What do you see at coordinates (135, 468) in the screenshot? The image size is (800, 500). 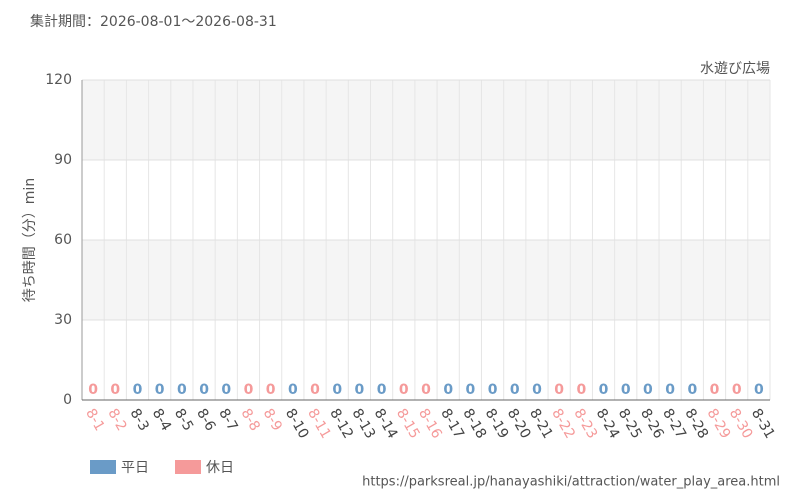 I see `legend-label: 平日` at bounding box center [135, 468].